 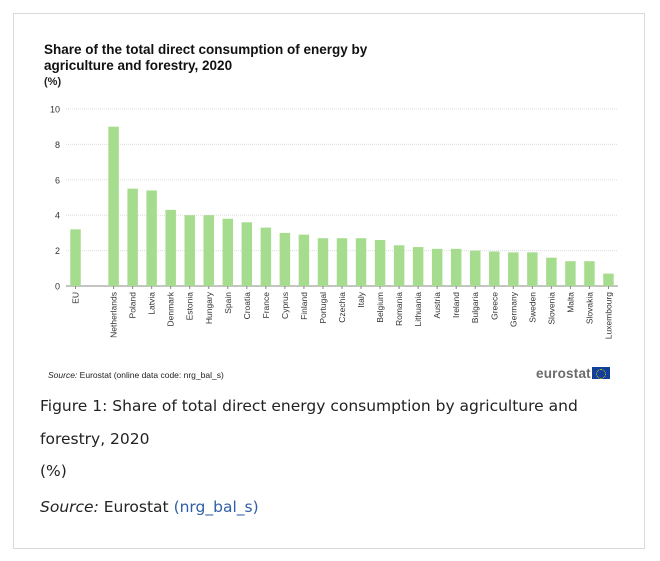 I want to click on x-tick-label: Lithuania, so click(x=418, y=309).